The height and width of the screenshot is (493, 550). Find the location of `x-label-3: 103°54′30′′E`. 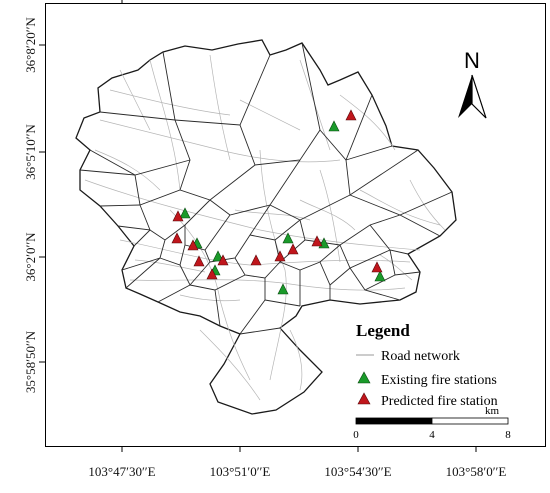

x-label-3: 103°54′30′′E is located at coordinates (357, 471).